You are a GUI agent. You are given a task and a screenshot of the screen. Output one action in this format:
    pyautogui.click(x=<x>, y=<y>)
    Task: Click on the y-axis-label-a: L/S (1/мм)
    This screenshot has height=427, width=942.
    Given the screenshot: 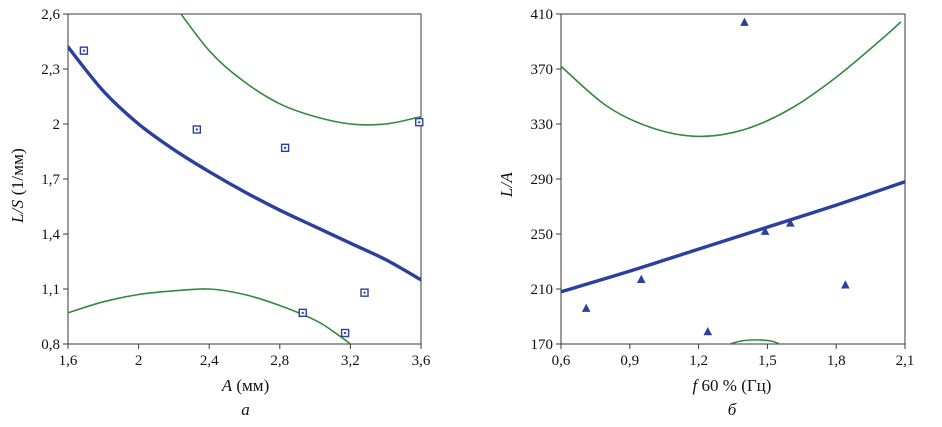 What is the action you would take?
    pyautogui.click(x=18, y=185)
    